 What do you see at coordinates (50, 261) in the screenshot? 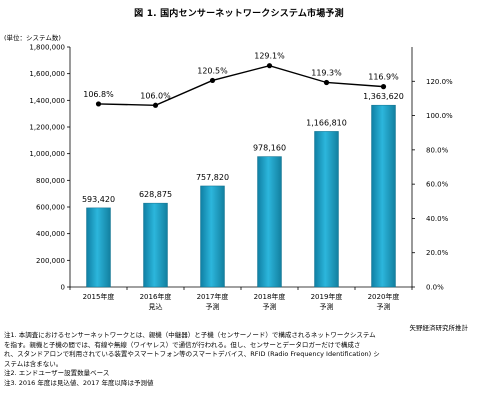
I see `y-left-tick-label: 200,000` at bounding box center [50, 261].